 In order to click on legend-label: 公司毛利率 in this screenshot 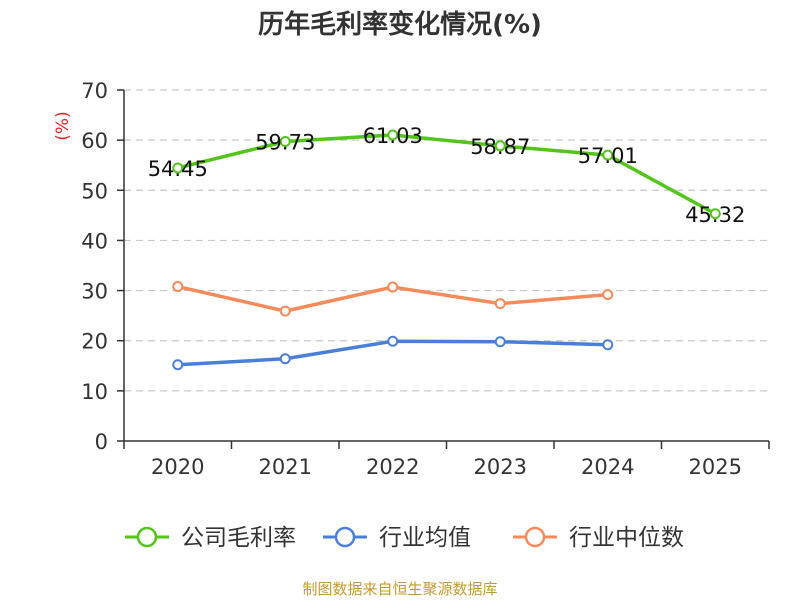, I will do `click(238, 538)`.